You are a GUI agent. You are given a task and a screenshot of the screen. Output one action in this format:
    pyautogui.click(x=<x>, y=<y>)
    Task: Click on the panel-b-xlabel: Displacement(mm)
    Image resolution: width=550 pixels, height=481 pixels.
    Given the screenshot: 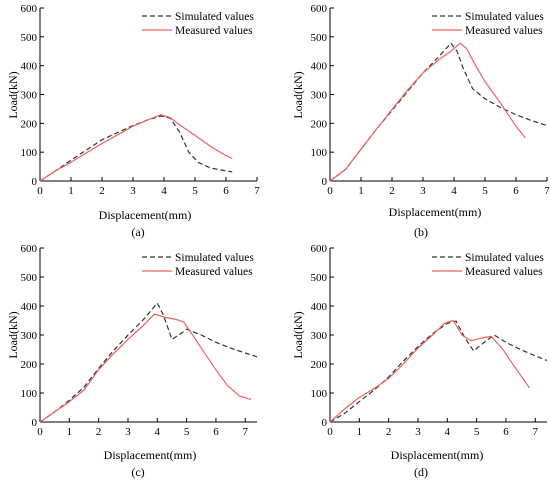 What is the action you would take?
    pyautogui.click(x=435, y=212)
    